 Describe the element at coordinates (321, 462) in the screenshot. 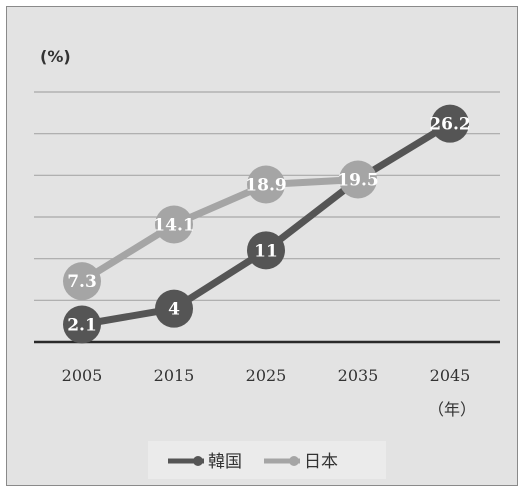

I see `legend-label-japan: 日本` at that location.